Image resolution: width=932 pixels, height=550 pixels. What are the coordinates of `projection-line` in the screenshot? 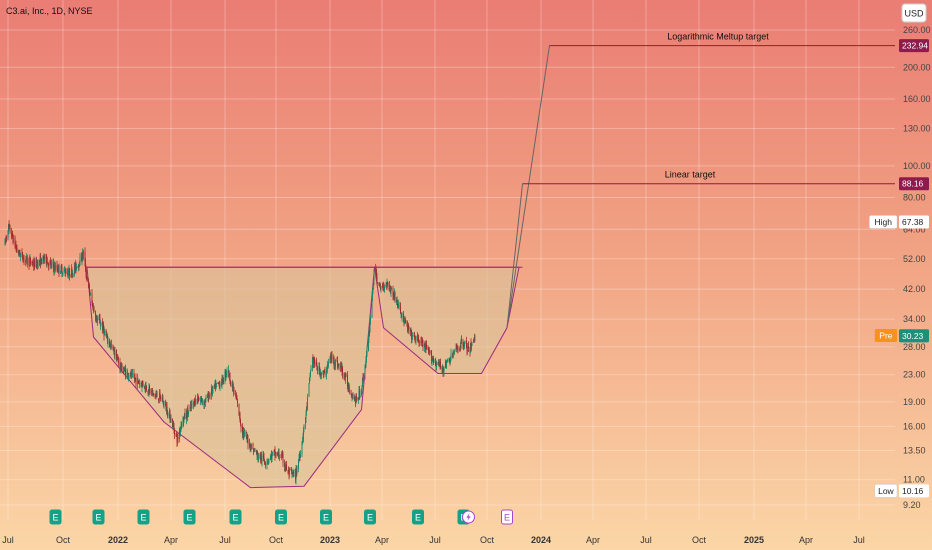 It's located at (528, 186).